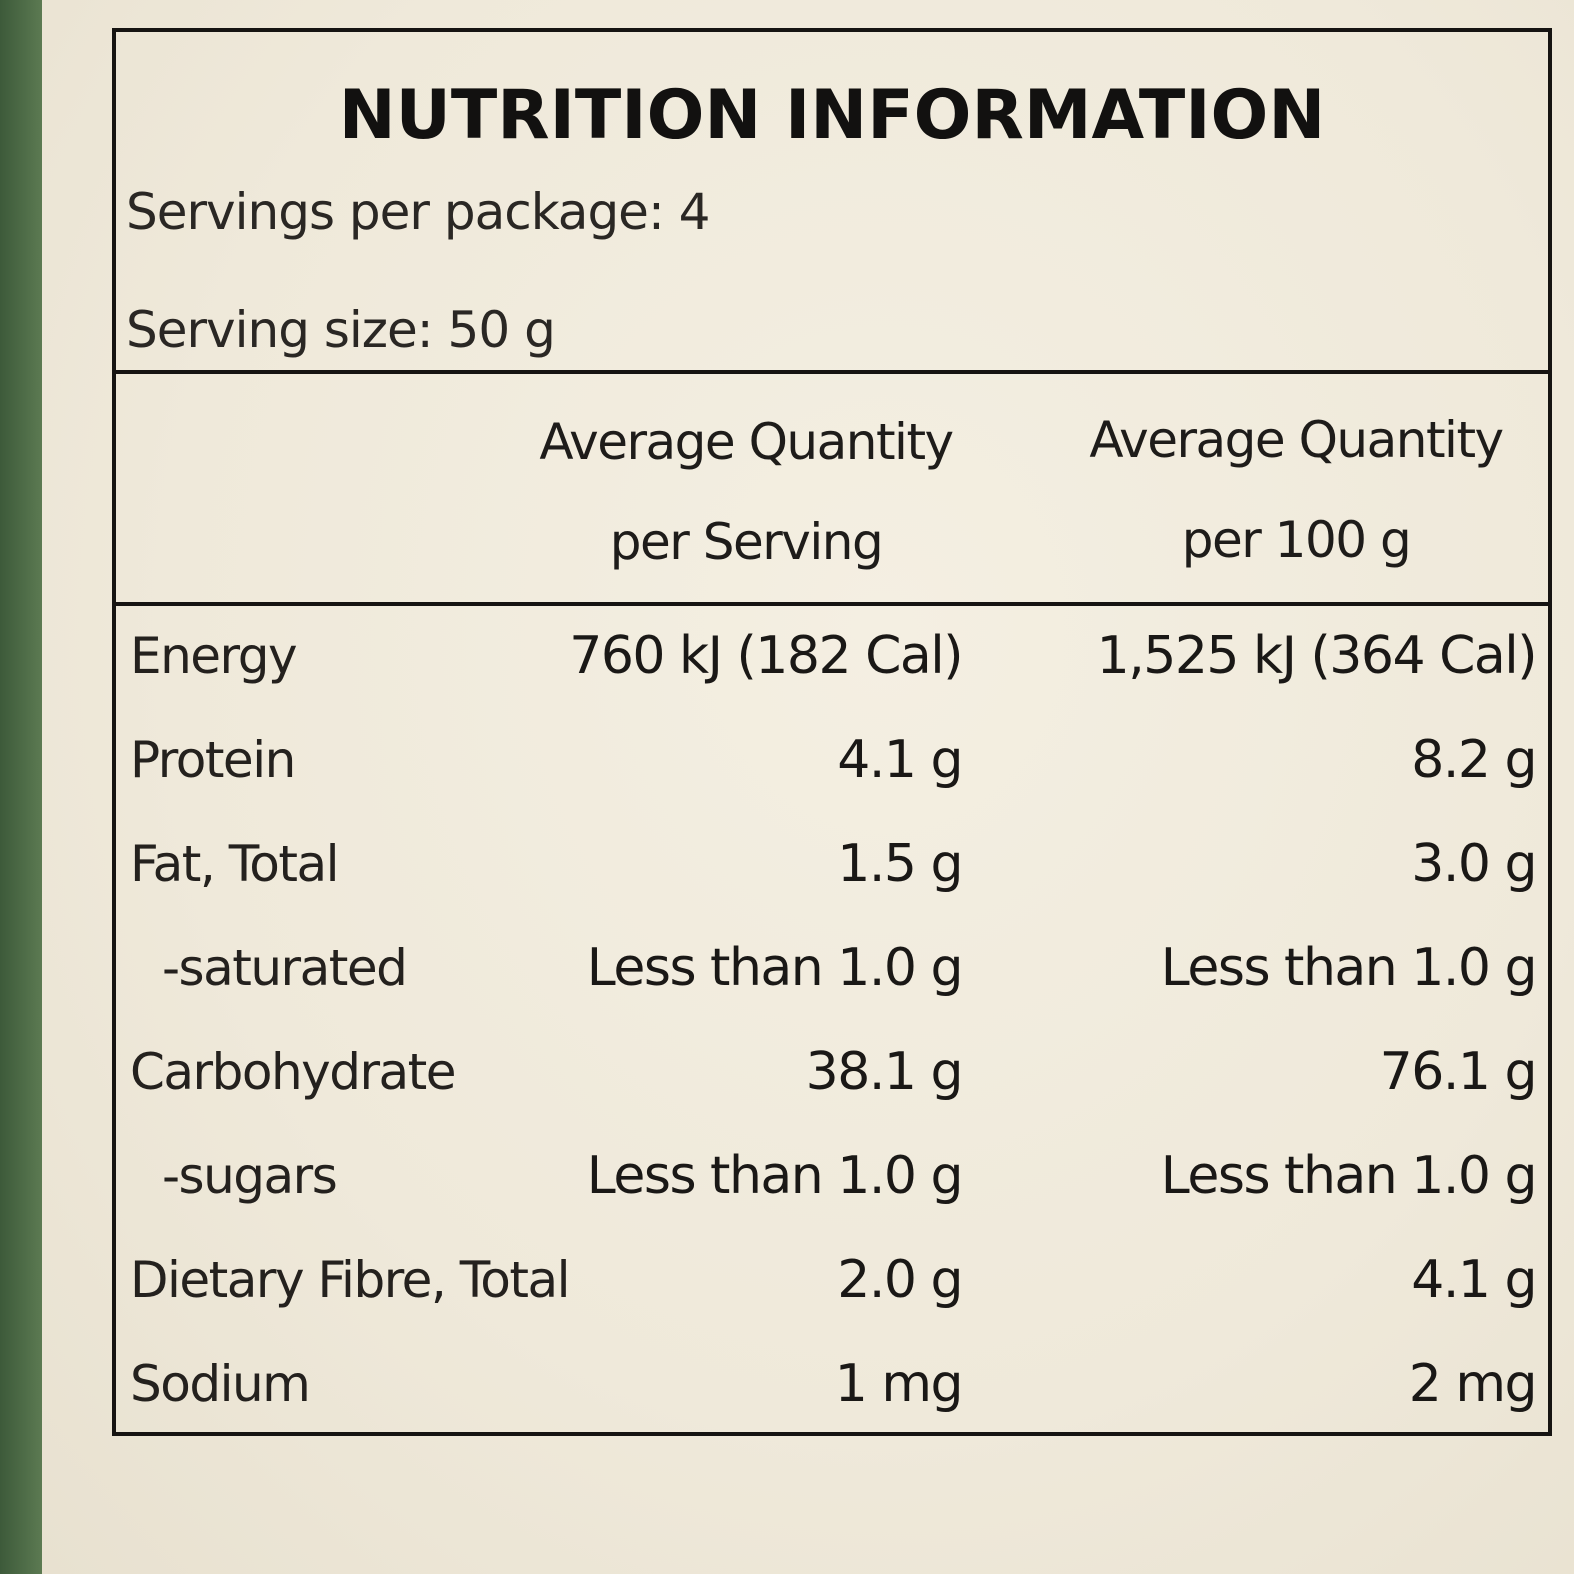  Describe the element at coordinates (1474, 864) in the screenshot. I see `value-per-100g: 3.0 g` at that location.